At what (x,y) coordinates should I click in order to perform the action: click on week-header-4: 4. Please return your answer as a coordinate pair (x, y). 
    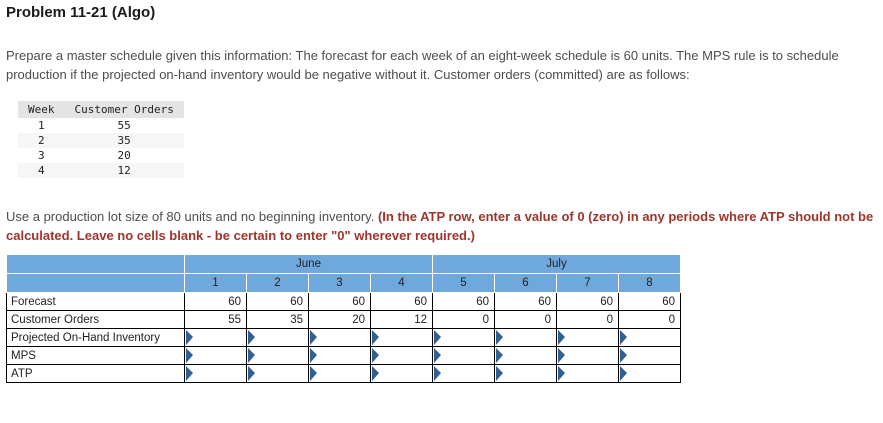
    Looking at the image, I should click on (401, 283).